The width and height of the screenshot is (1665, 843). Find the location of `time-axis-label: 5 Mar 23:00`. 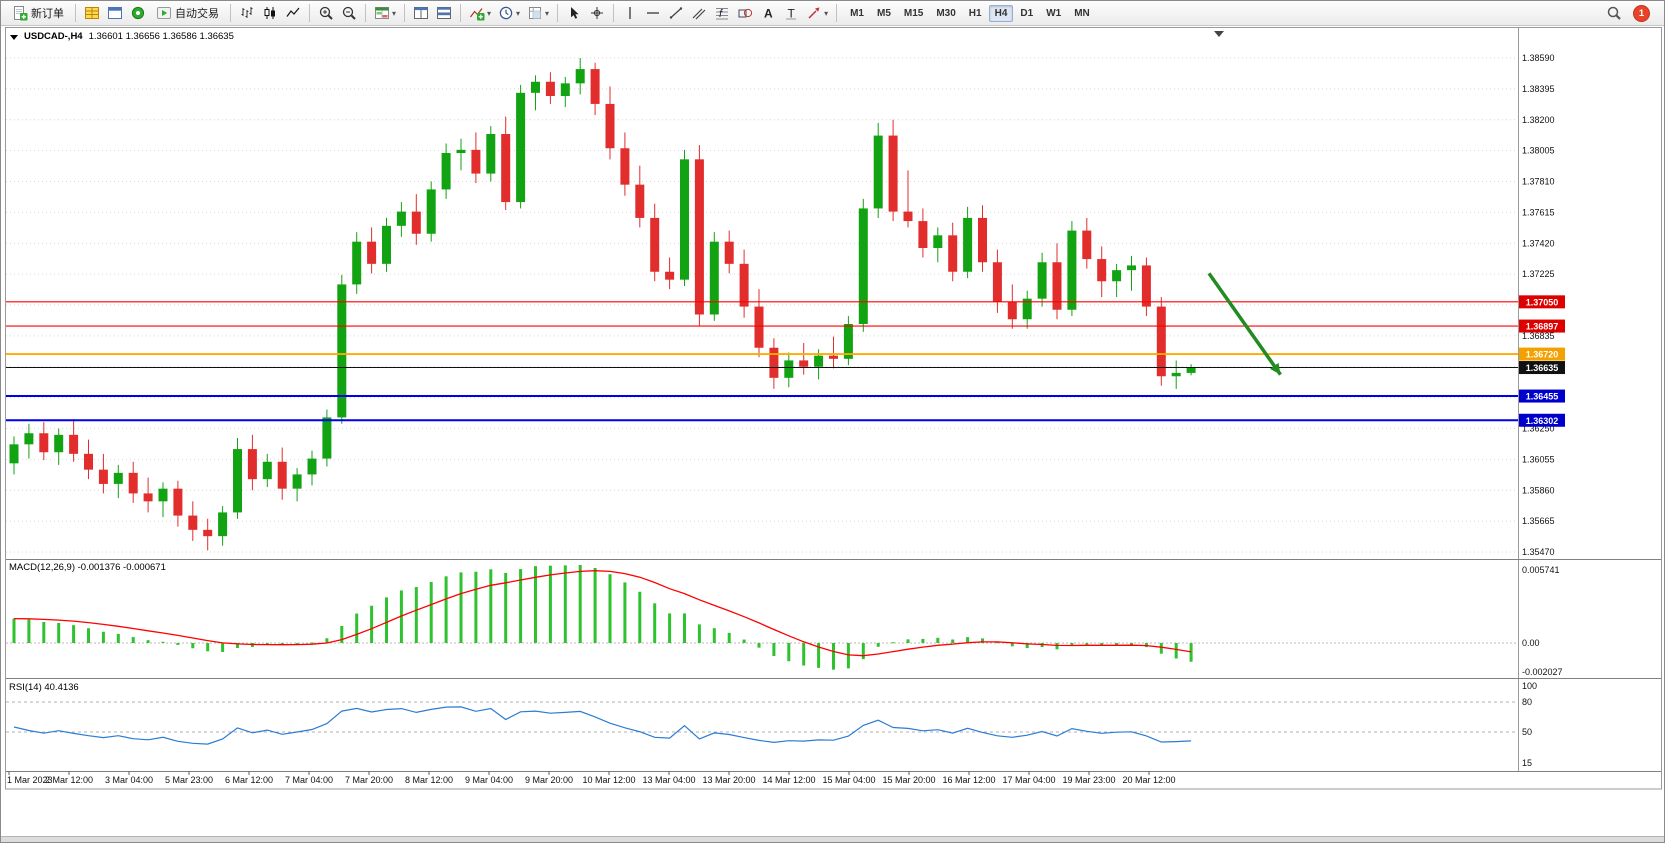

time-axis-label: 5 Mar 23:00 is located at coordinates (189, 780).